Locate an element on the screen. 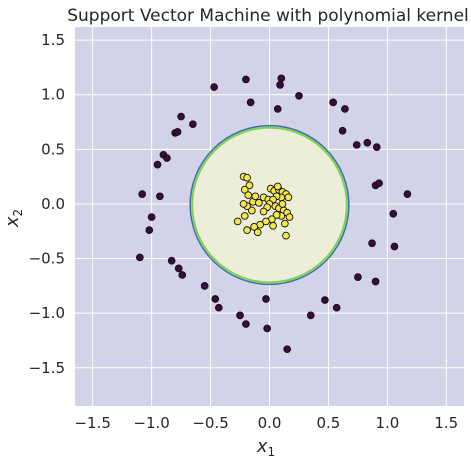  y-tick-label: 0.5 is located at coordinates (53, 149).